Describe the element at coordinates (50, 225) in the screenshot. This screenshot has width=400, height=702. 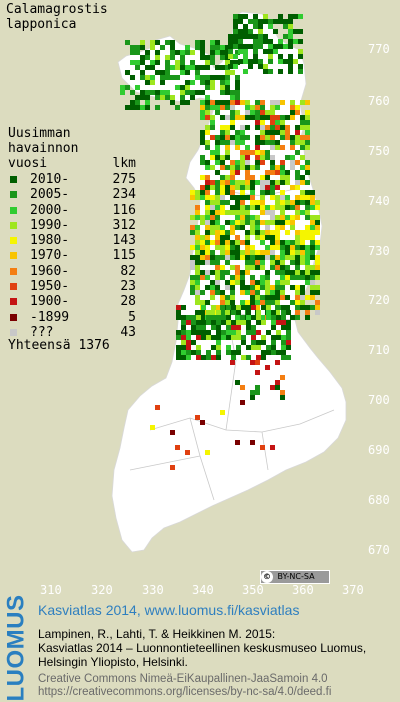
I see `legend-year-label: 1990-` at that location.